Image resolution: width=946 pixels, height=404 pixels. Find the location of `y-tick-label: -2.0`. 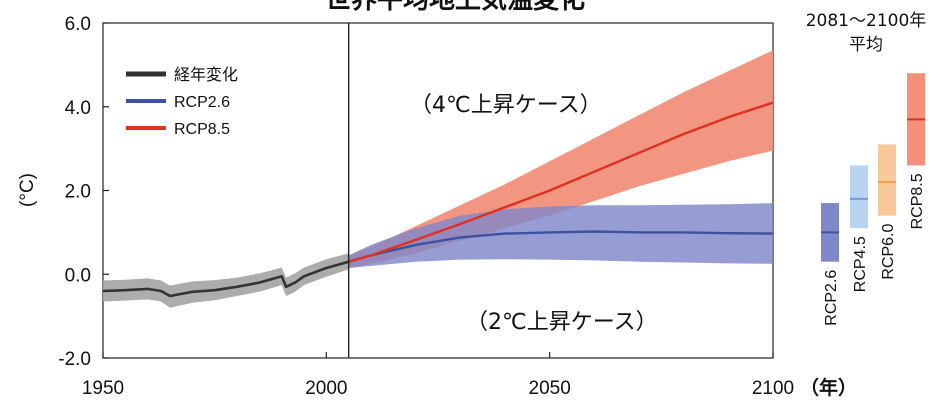

y-tick-label: -2.0 is located at coordinates (74, 359).